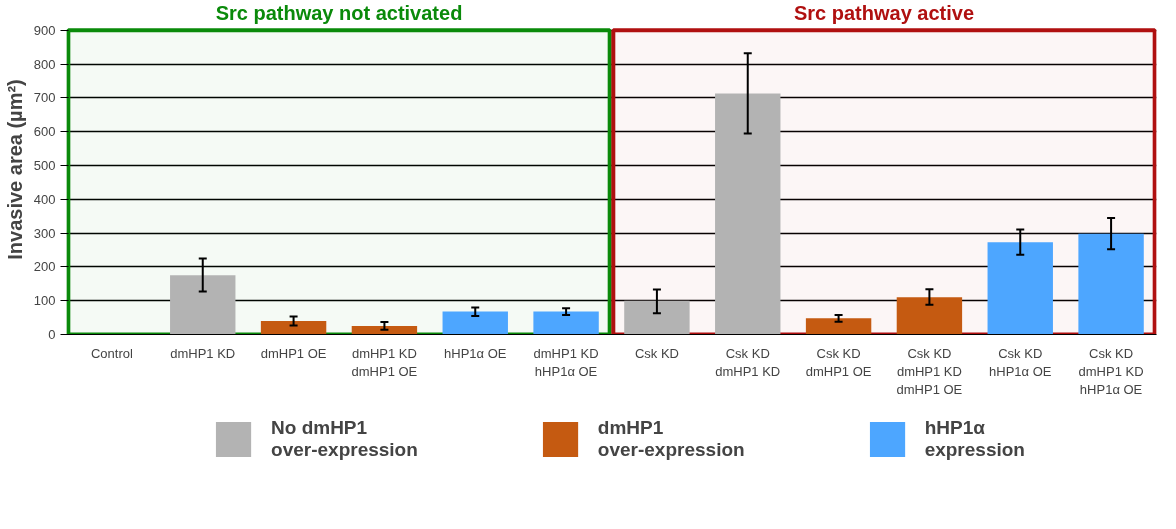 This screenshot has width=1176, height=529. What do you see at coordinates (884, 13) in the screenshot?
I see `band-label: Src pathway active` at bounding box center [884, 13].